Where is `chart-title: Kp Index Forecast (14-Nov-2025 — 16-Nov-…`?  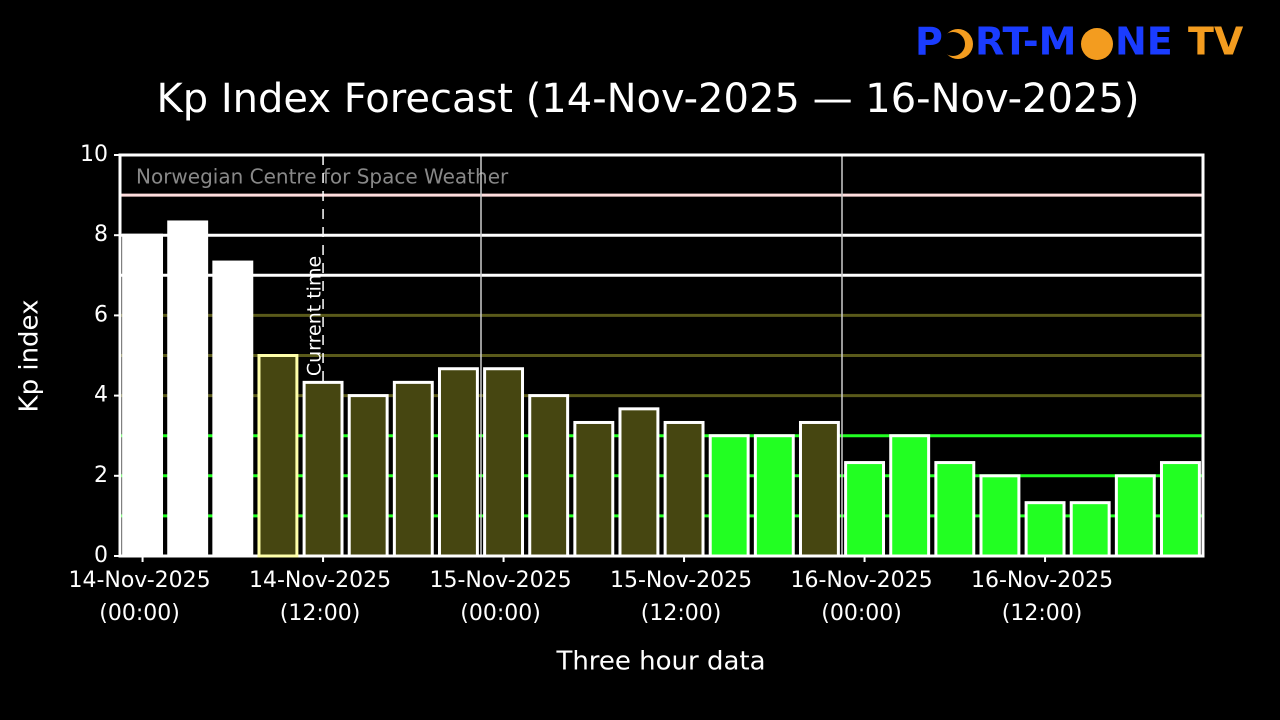 chart-title: Kp Index Forecast (14-Nov-2025 — 16-Nov-… is located at coordinates (648, 99).